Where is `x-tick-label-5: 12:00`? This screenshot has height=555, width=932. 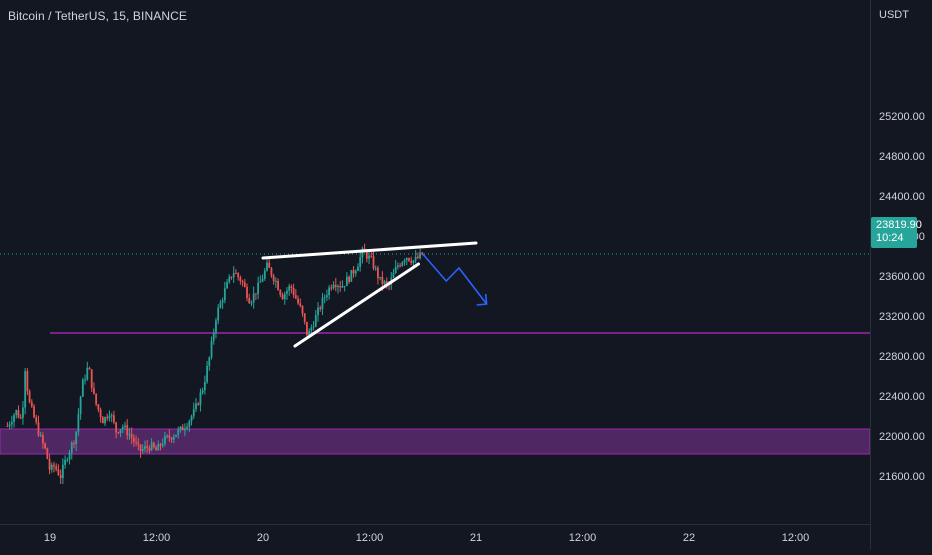
x-tick-label-5: 12:00 is located at coordinates (583, 538).